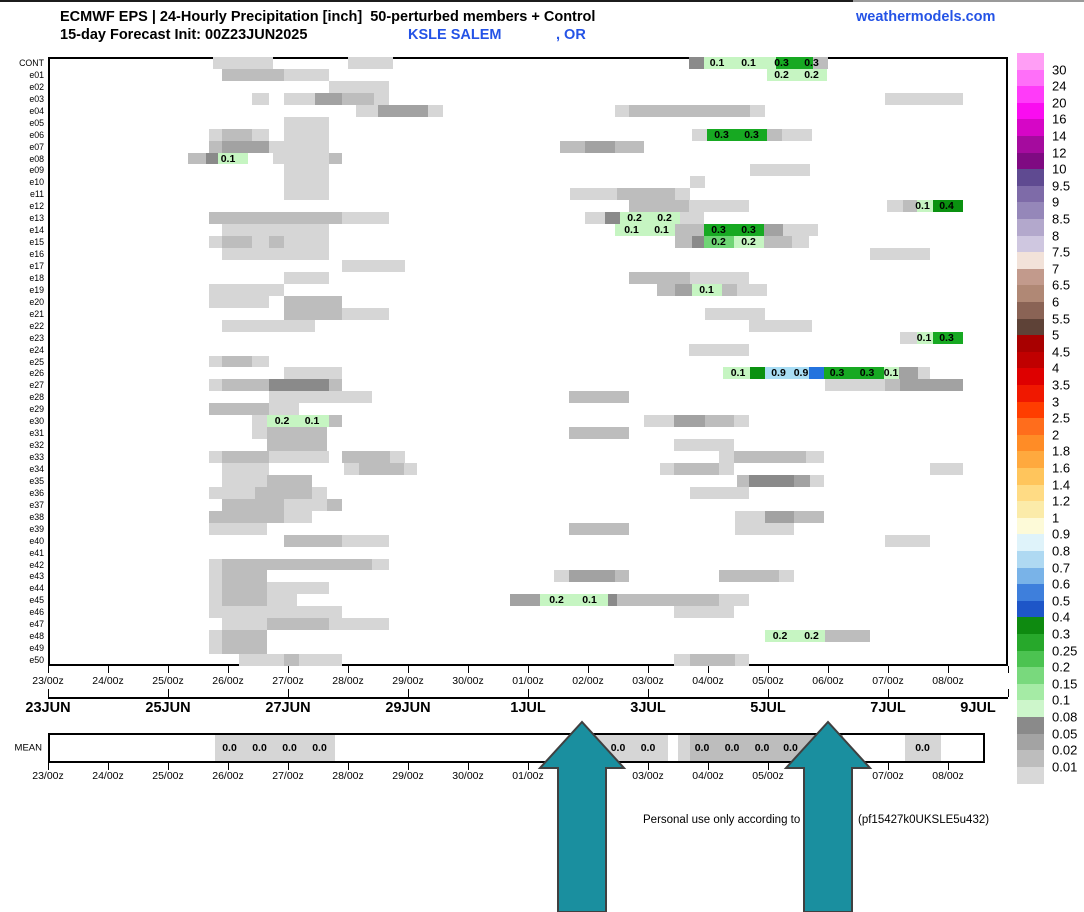 This screenshot has height=912, width=1084. Describe the element at coordinates (648, 681) in the screenshot. I see `x-tick-label: 03/00z` at that location.